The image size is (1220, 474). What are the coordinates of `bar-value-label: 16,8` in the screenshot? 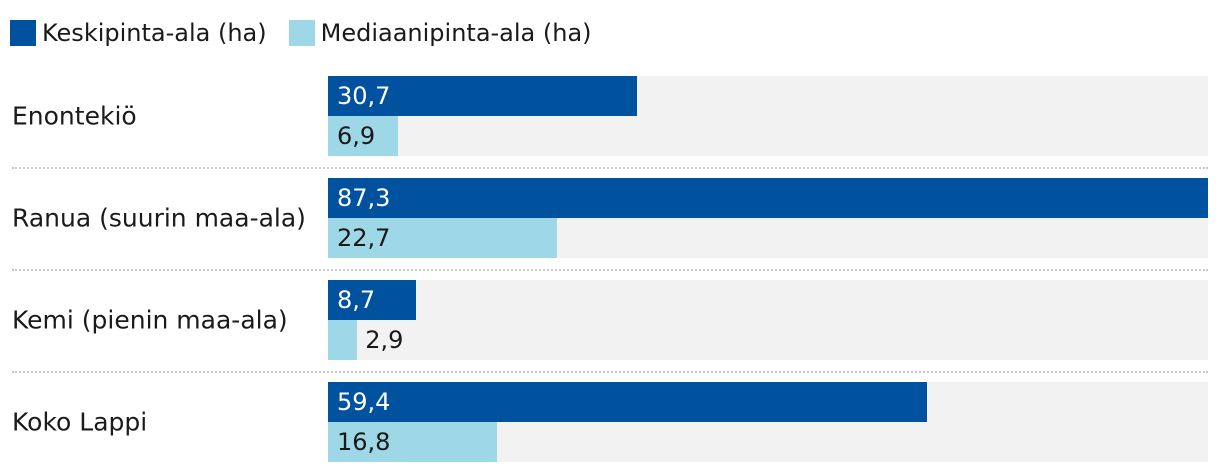 It's located at (364, 442).